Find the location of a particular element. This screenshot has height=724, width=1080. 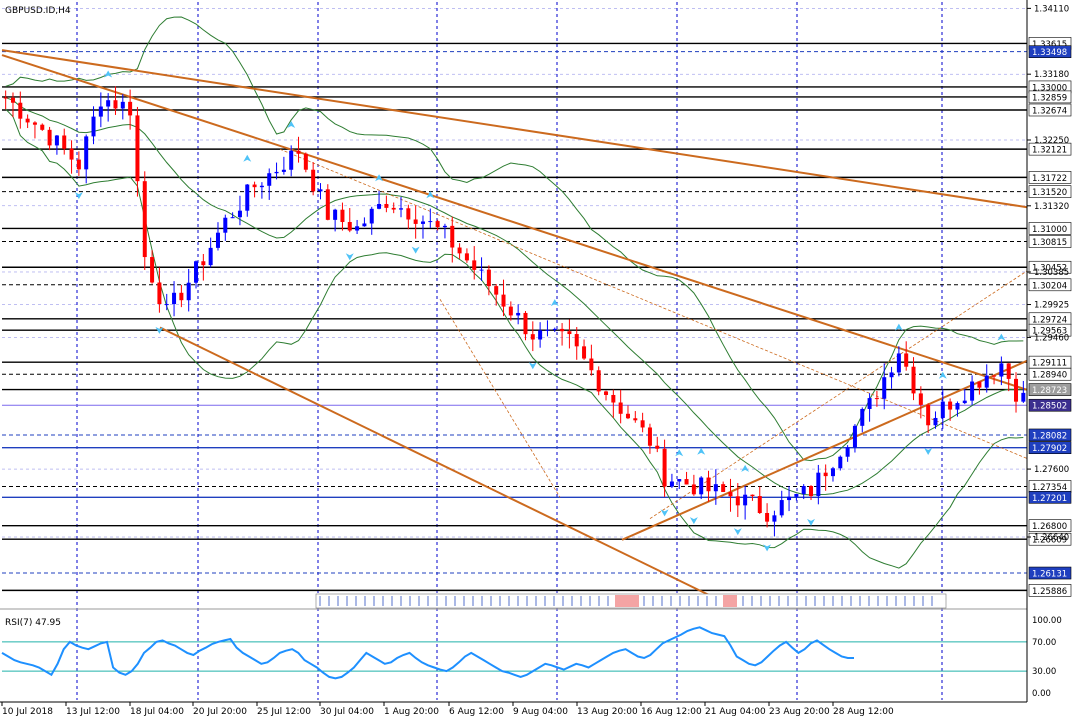

price-level-label: 1.28723 is located at coordinates (1049, 391).